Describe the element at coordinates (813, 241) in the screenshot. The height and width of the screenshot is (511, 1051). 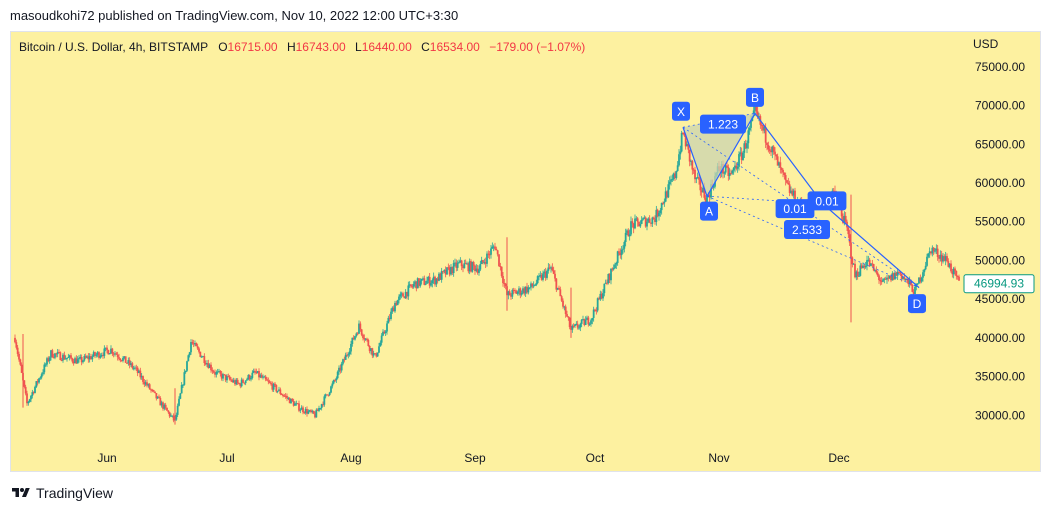
I see `pattern-ratio-line` at that location.